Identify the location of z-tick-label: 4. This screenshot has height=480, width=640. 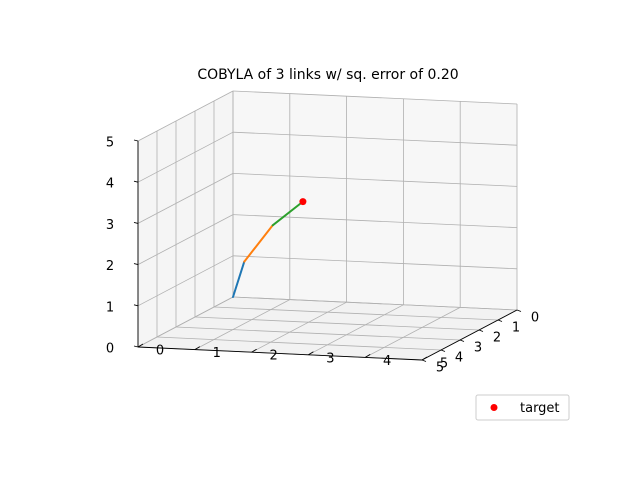
(110, 184).